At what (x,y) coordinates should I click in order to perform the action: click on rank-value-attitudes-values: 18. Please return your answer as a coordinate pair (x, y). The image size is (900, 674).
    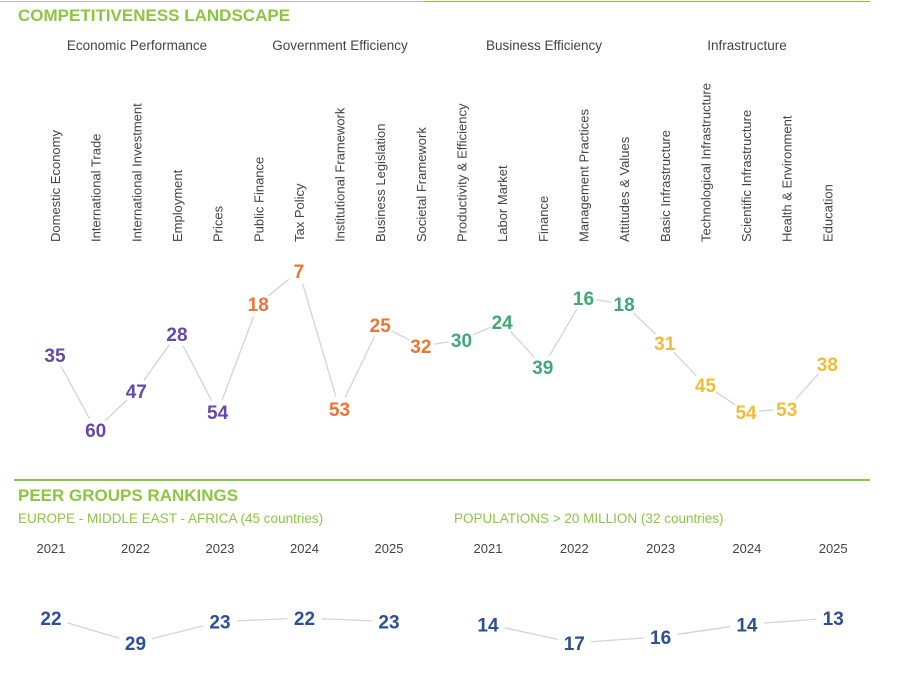
    Looking at the image, I should click on (624, 305).